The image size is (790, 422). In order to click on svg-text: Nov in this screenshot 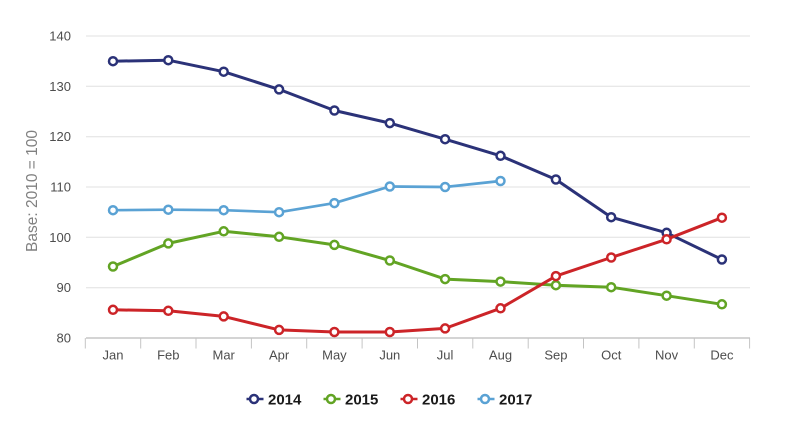, I will do `click(667, 355)`.